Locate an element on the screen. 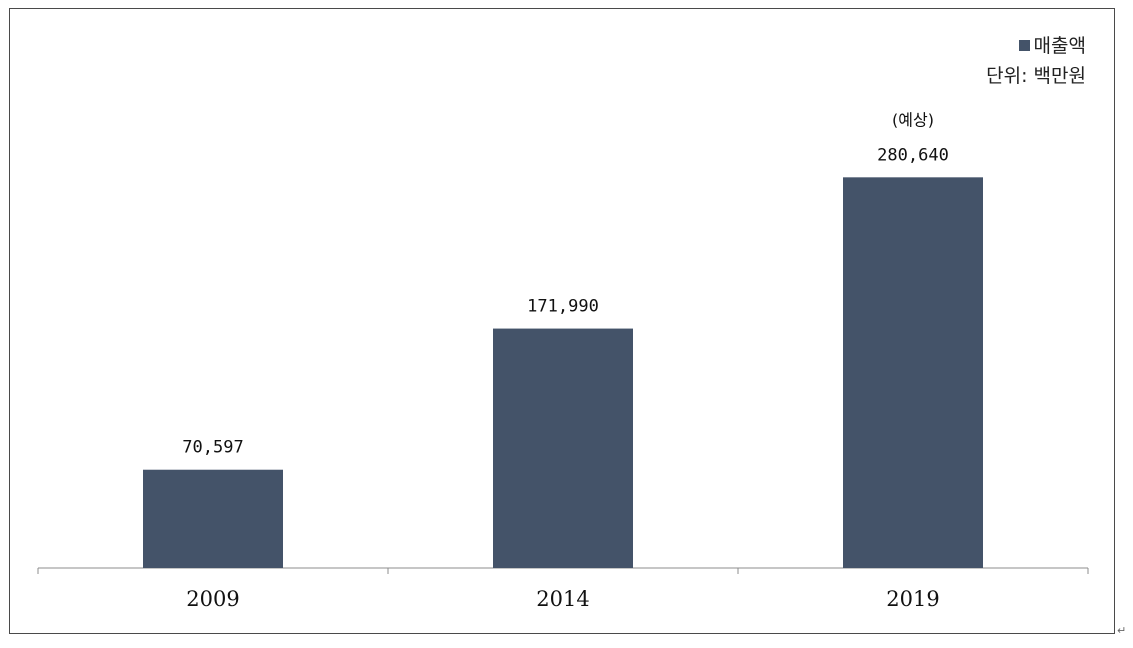  legend-entry: 매출액 is located at coordinates (1036, 46).